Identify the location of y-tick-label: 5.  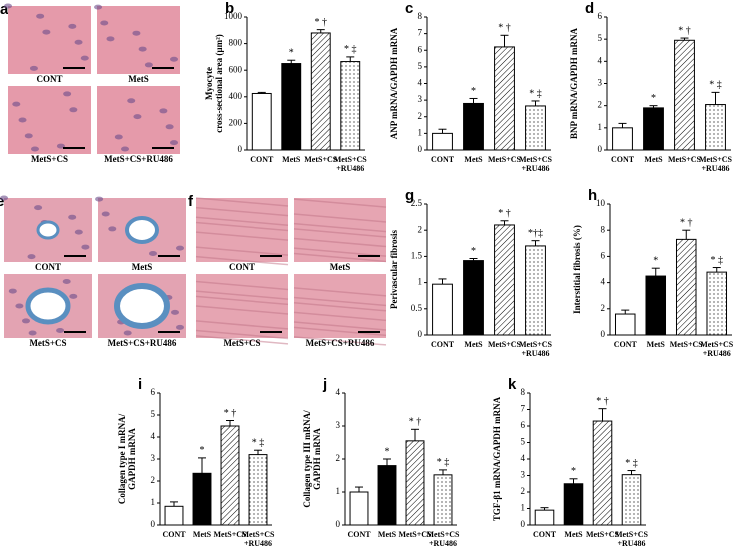
(420, 66).